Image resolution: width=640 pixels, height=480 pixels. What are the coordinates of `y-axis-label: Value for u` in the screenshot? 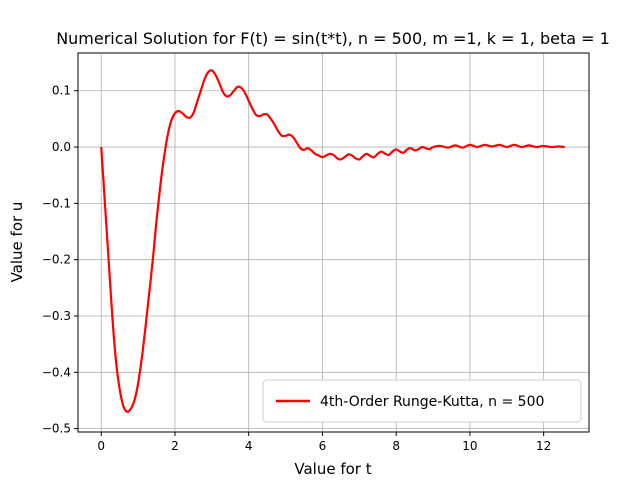 It's located at (17, 242).